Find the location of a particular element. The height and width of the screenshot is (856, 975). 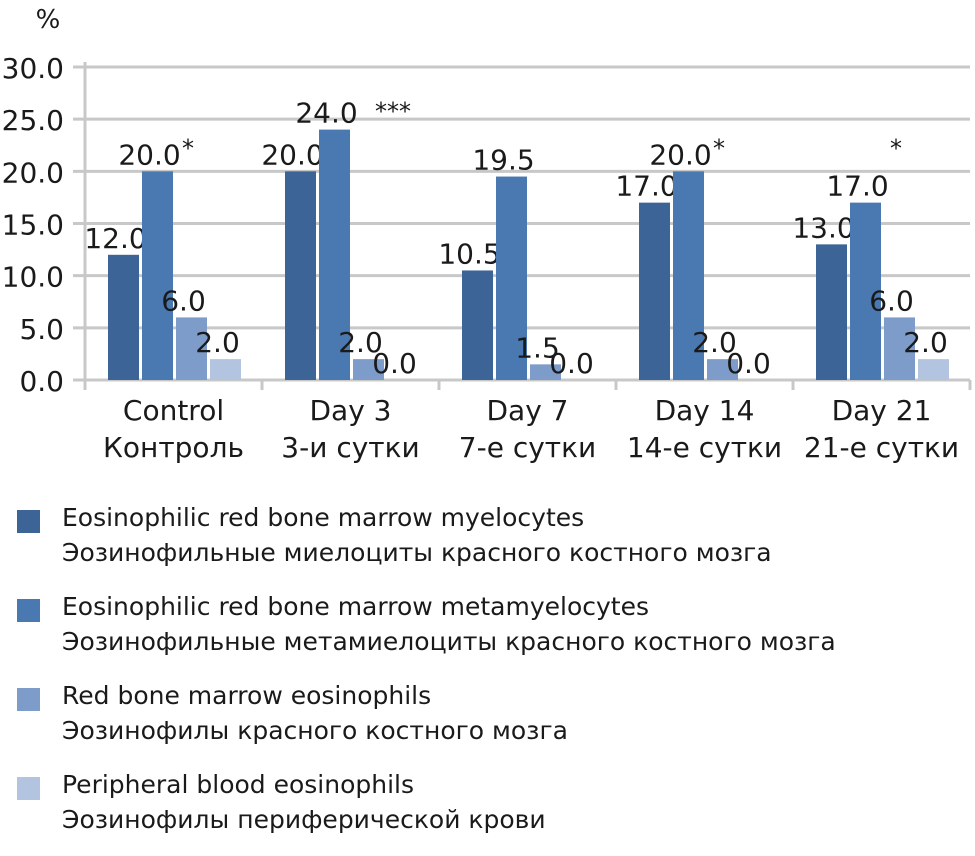

data-label: 19.5 is located at coordinates (503, 160).